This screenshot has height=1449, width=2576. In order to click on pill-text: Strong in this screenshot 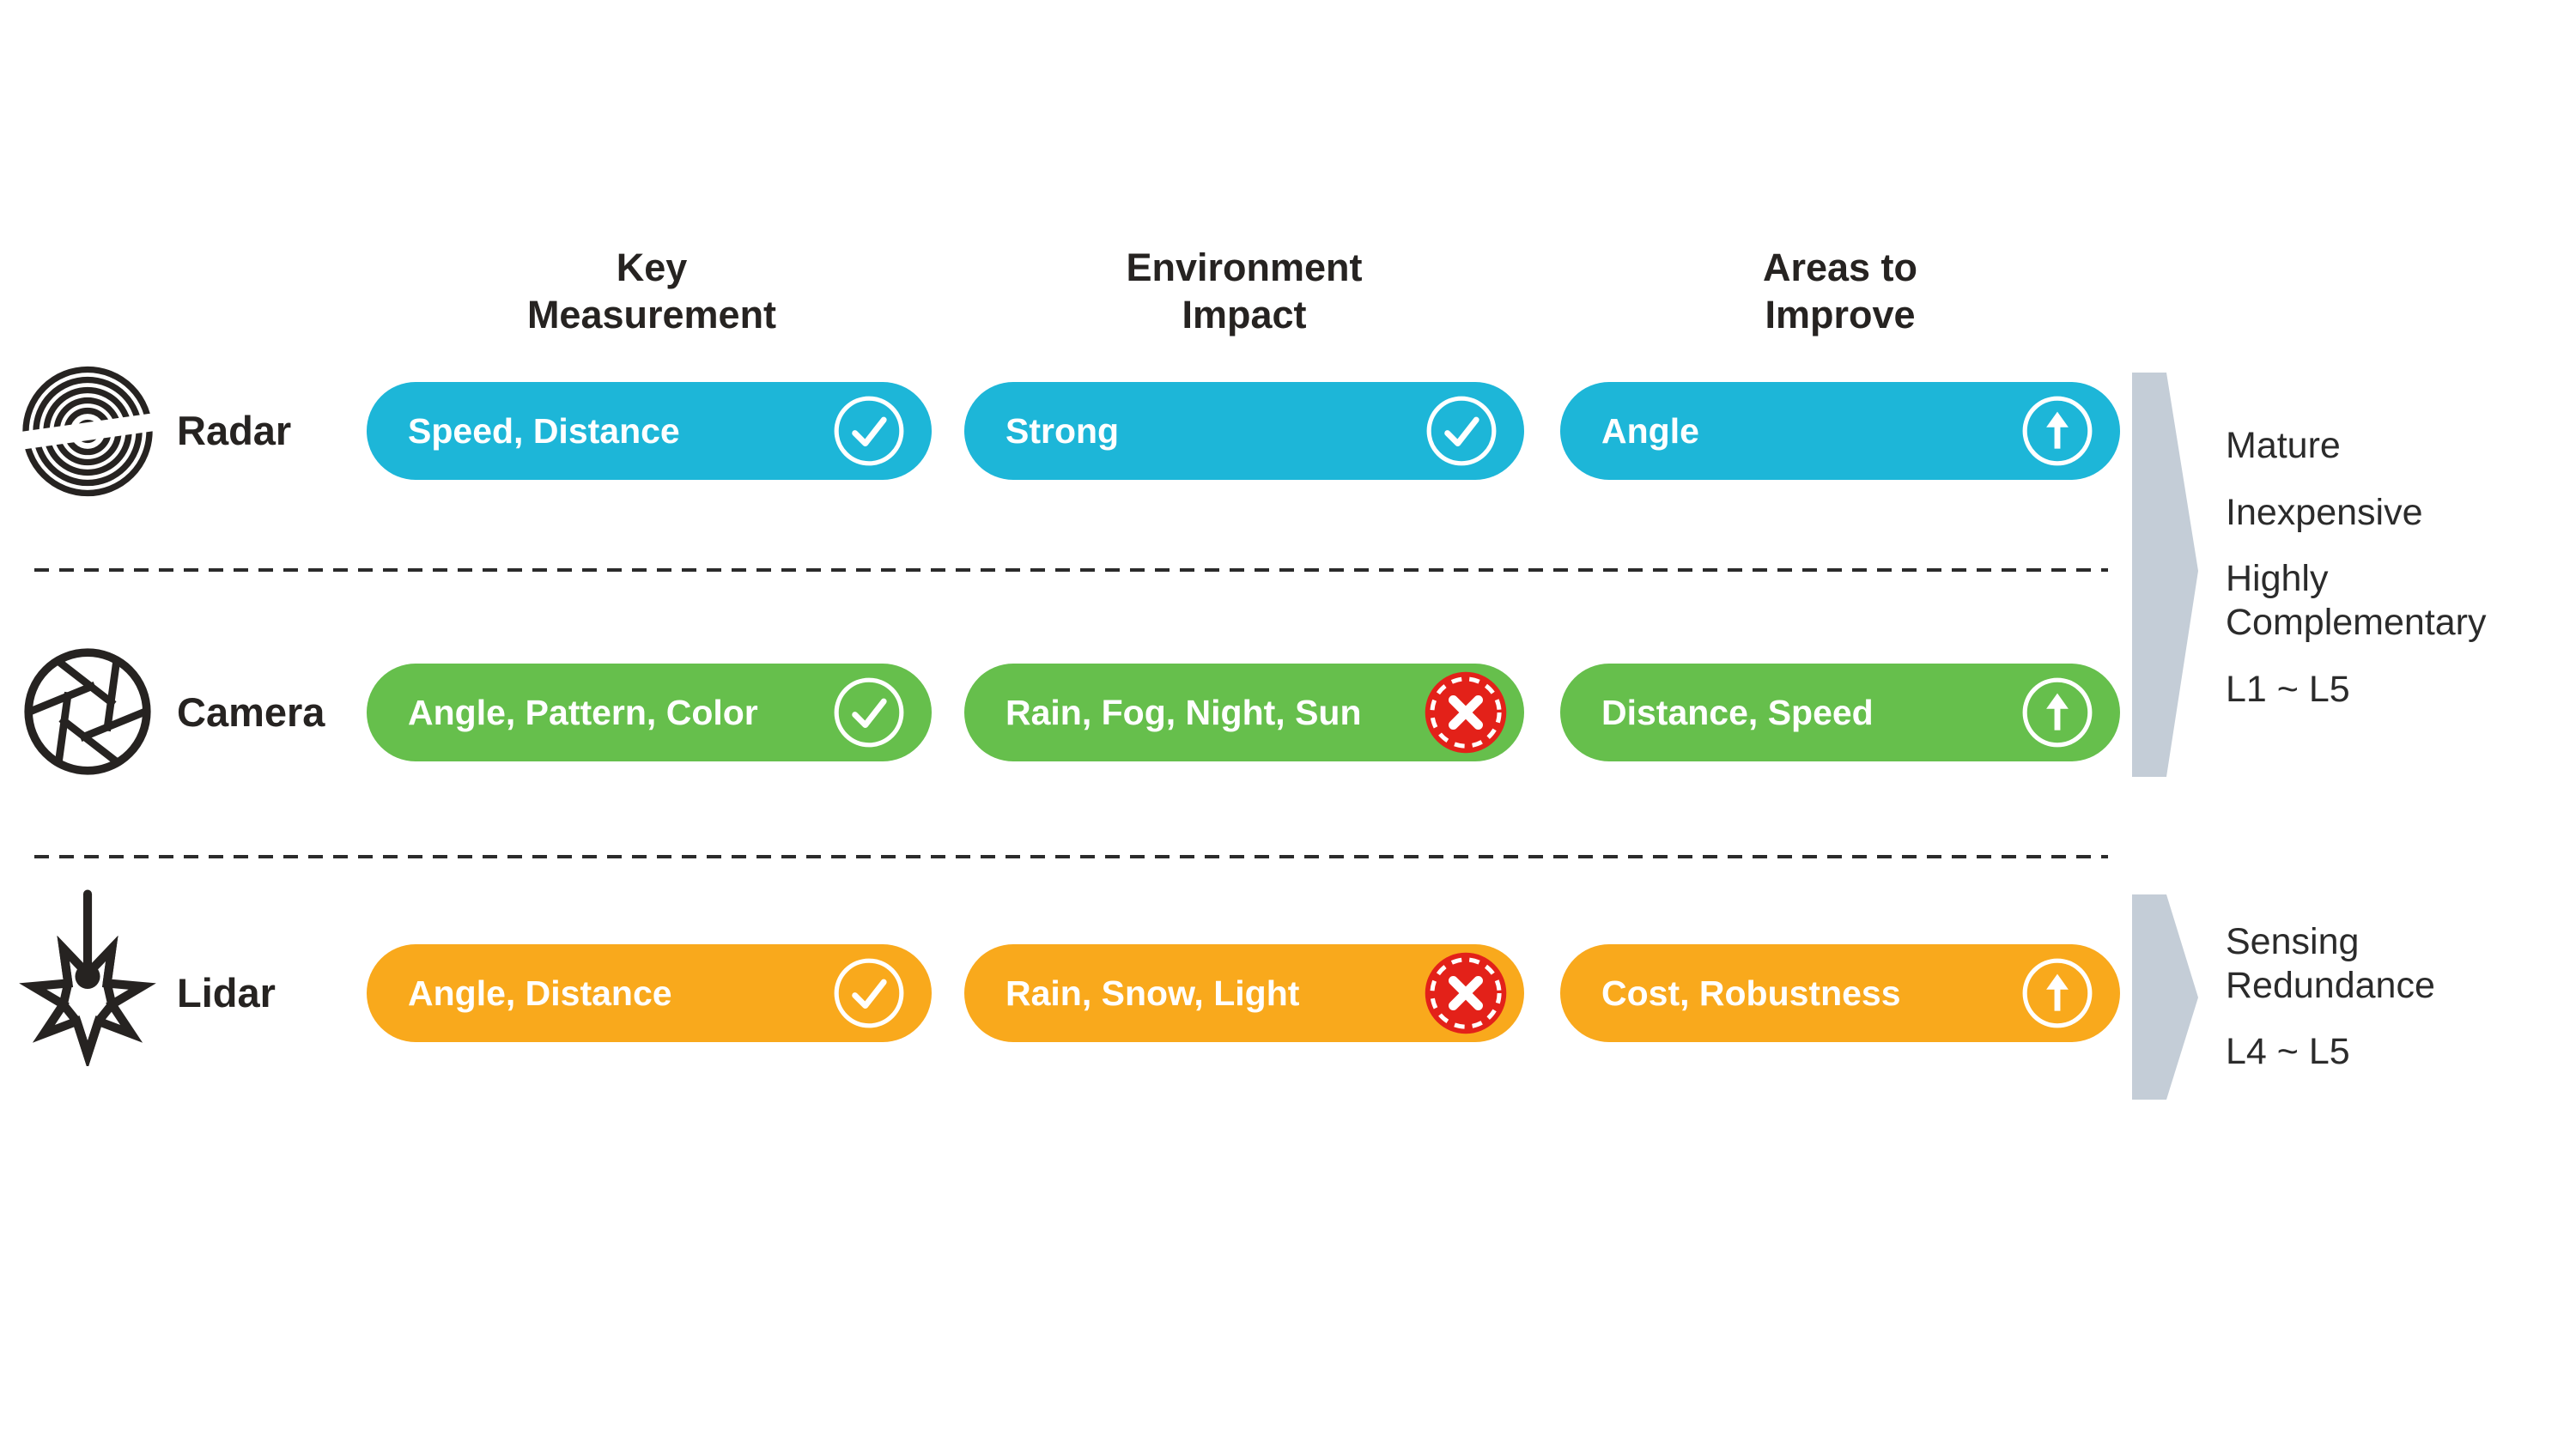, I will do `click(1063, 430)`.